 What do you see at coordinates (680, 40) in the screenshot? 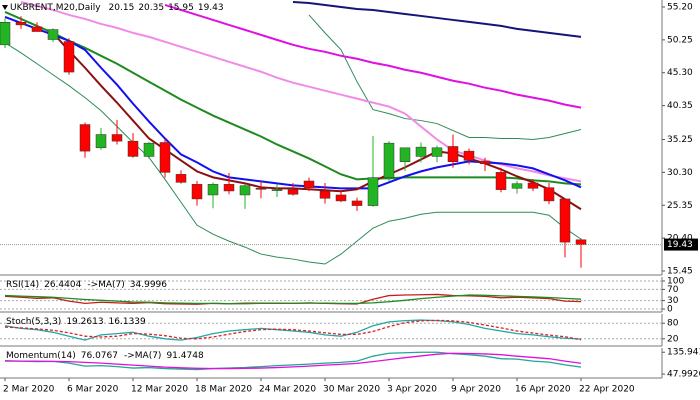
I see `y-tick-label: 50.25` at bounding box center [680, 40].